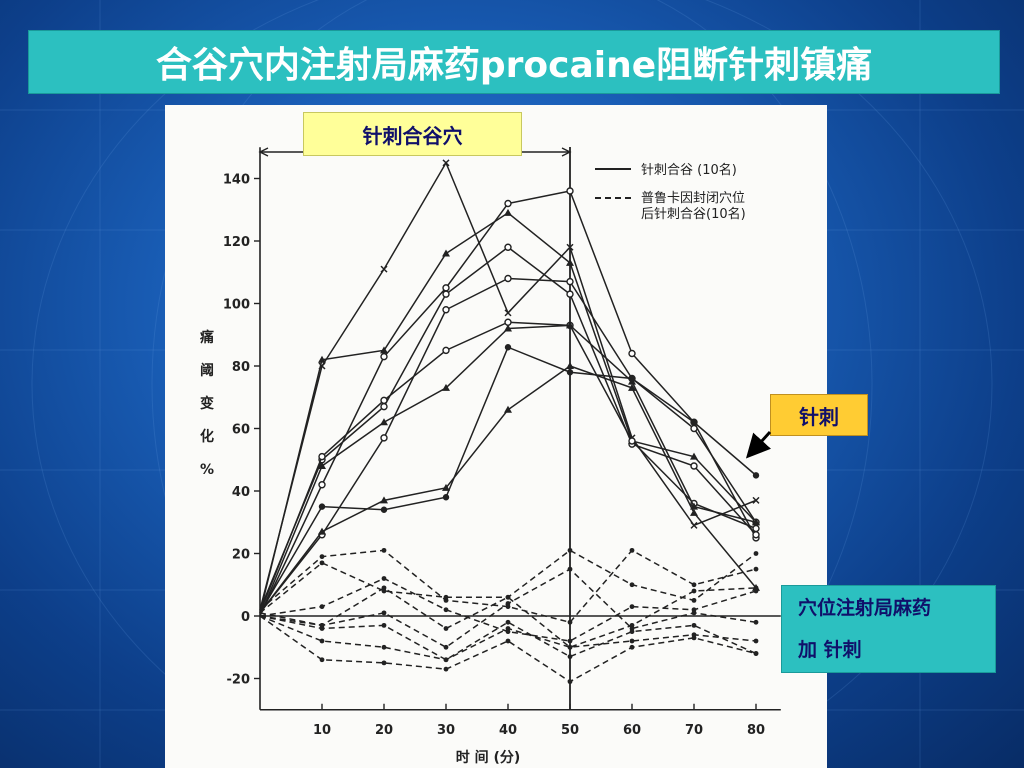 The height and width of the screenshot is (768, 1024). I want to click on x-tick-label: 60, so click(632, 730).